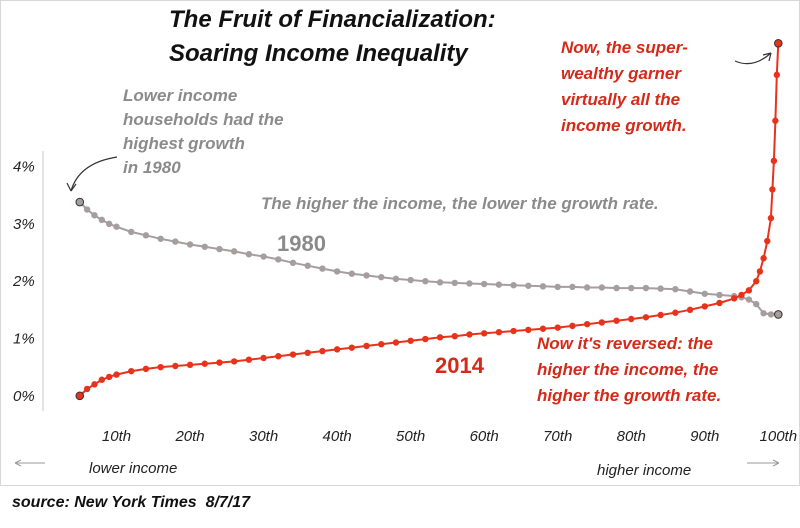  What do you see at coordinates (24, 224) in the screenshot?
I see `y-tick-label: 3%` at bounding box center [24, 224].